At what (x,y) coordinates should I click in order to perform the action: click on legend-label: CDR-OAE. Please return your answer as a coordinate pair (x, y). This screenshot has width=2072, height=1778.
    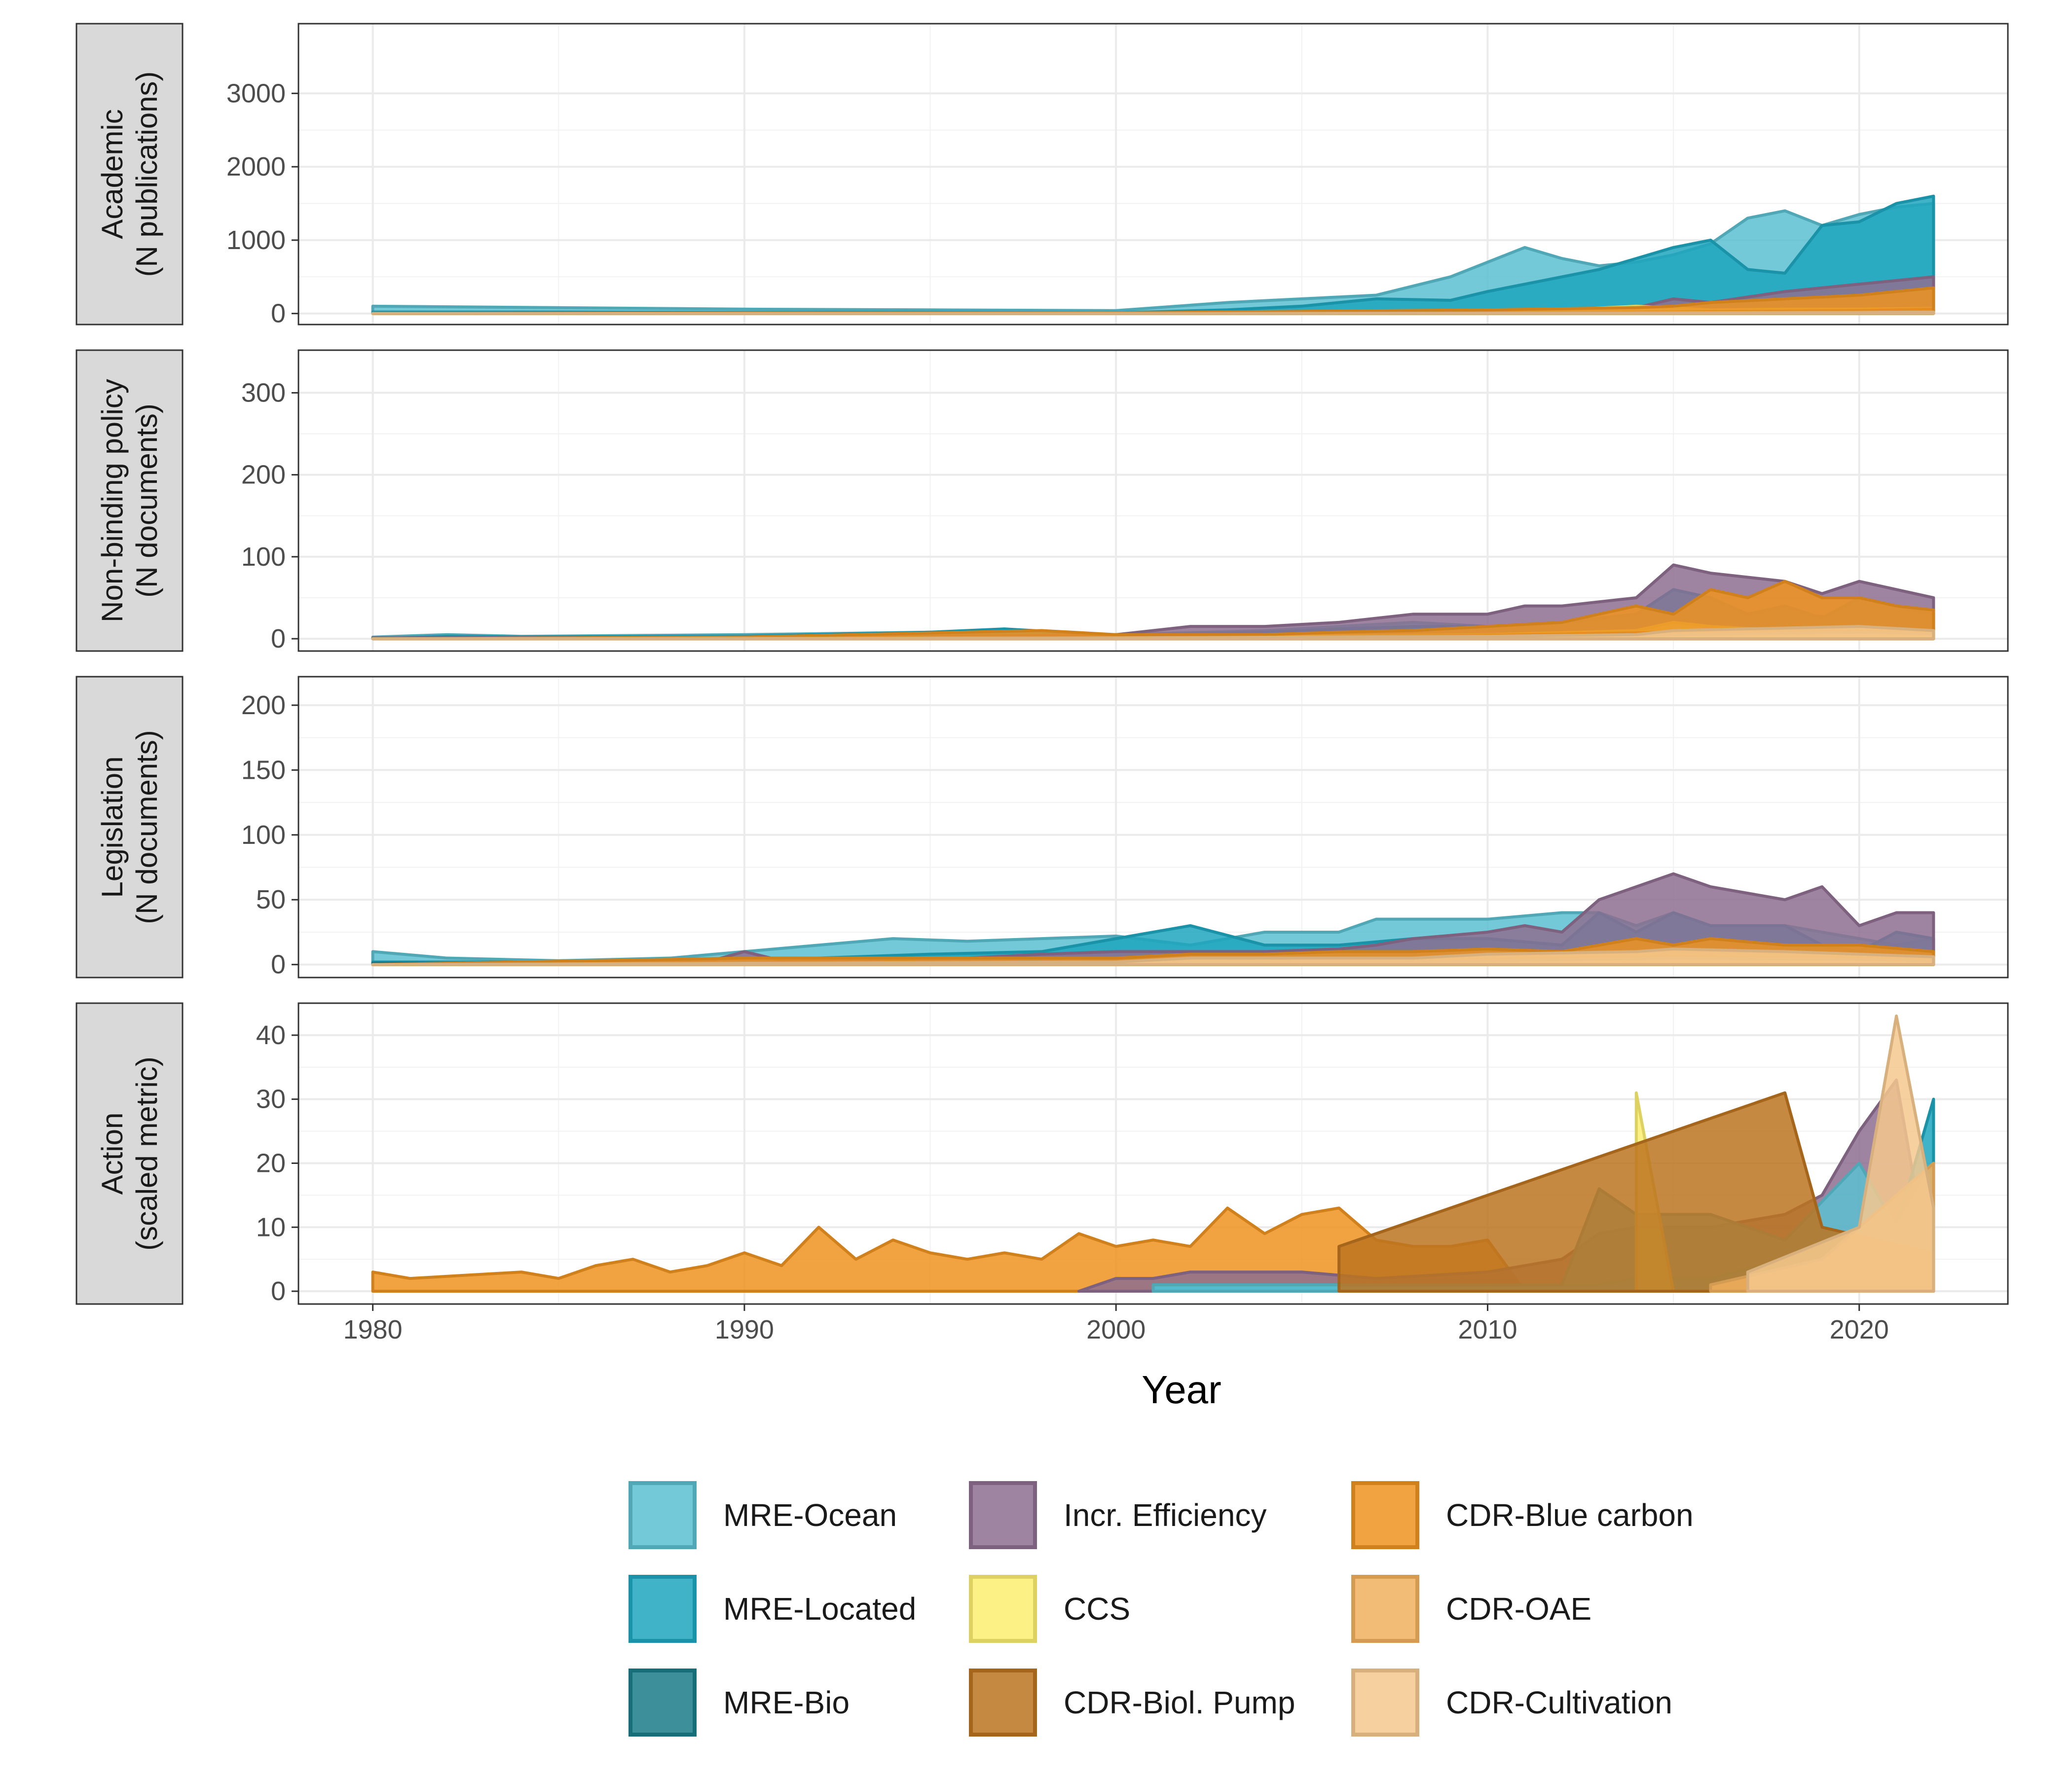
    Looking at the image, I should click on (1519, 1609).